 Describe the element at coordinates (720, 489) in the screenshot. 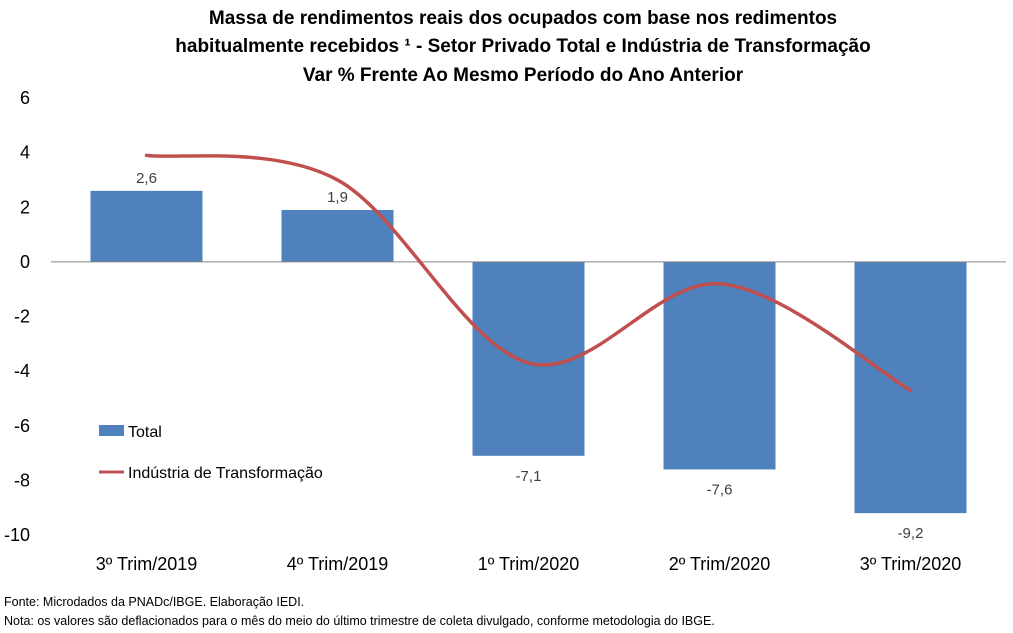

I see `bar-data-label: -7,6` at that location.